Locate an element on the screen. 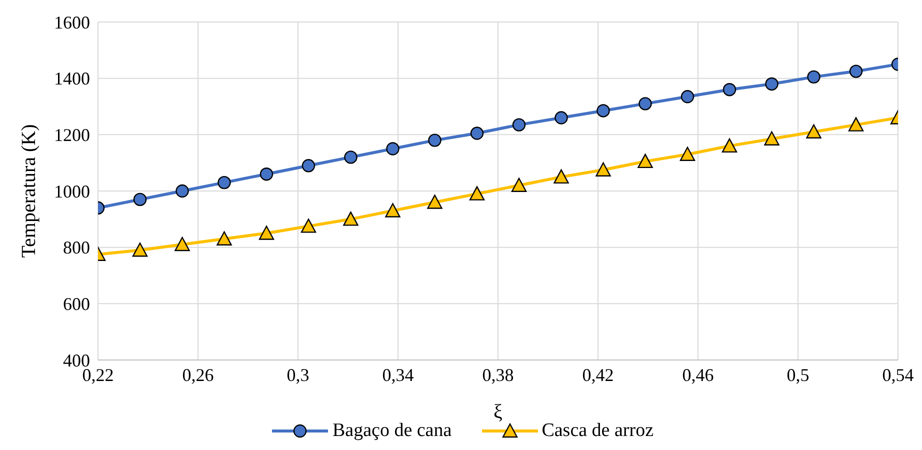 The height and width of the screenshot is (450, 922). x-tick-label: 0,5 is located at coordinates (798, 374).